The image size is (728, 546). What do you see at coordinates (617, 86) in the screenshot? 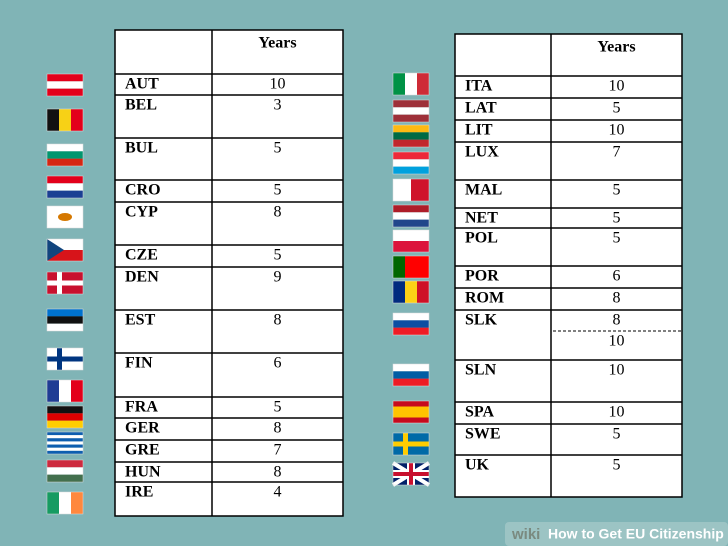
I see `years-value: 10` at bounding box center [617, 86].